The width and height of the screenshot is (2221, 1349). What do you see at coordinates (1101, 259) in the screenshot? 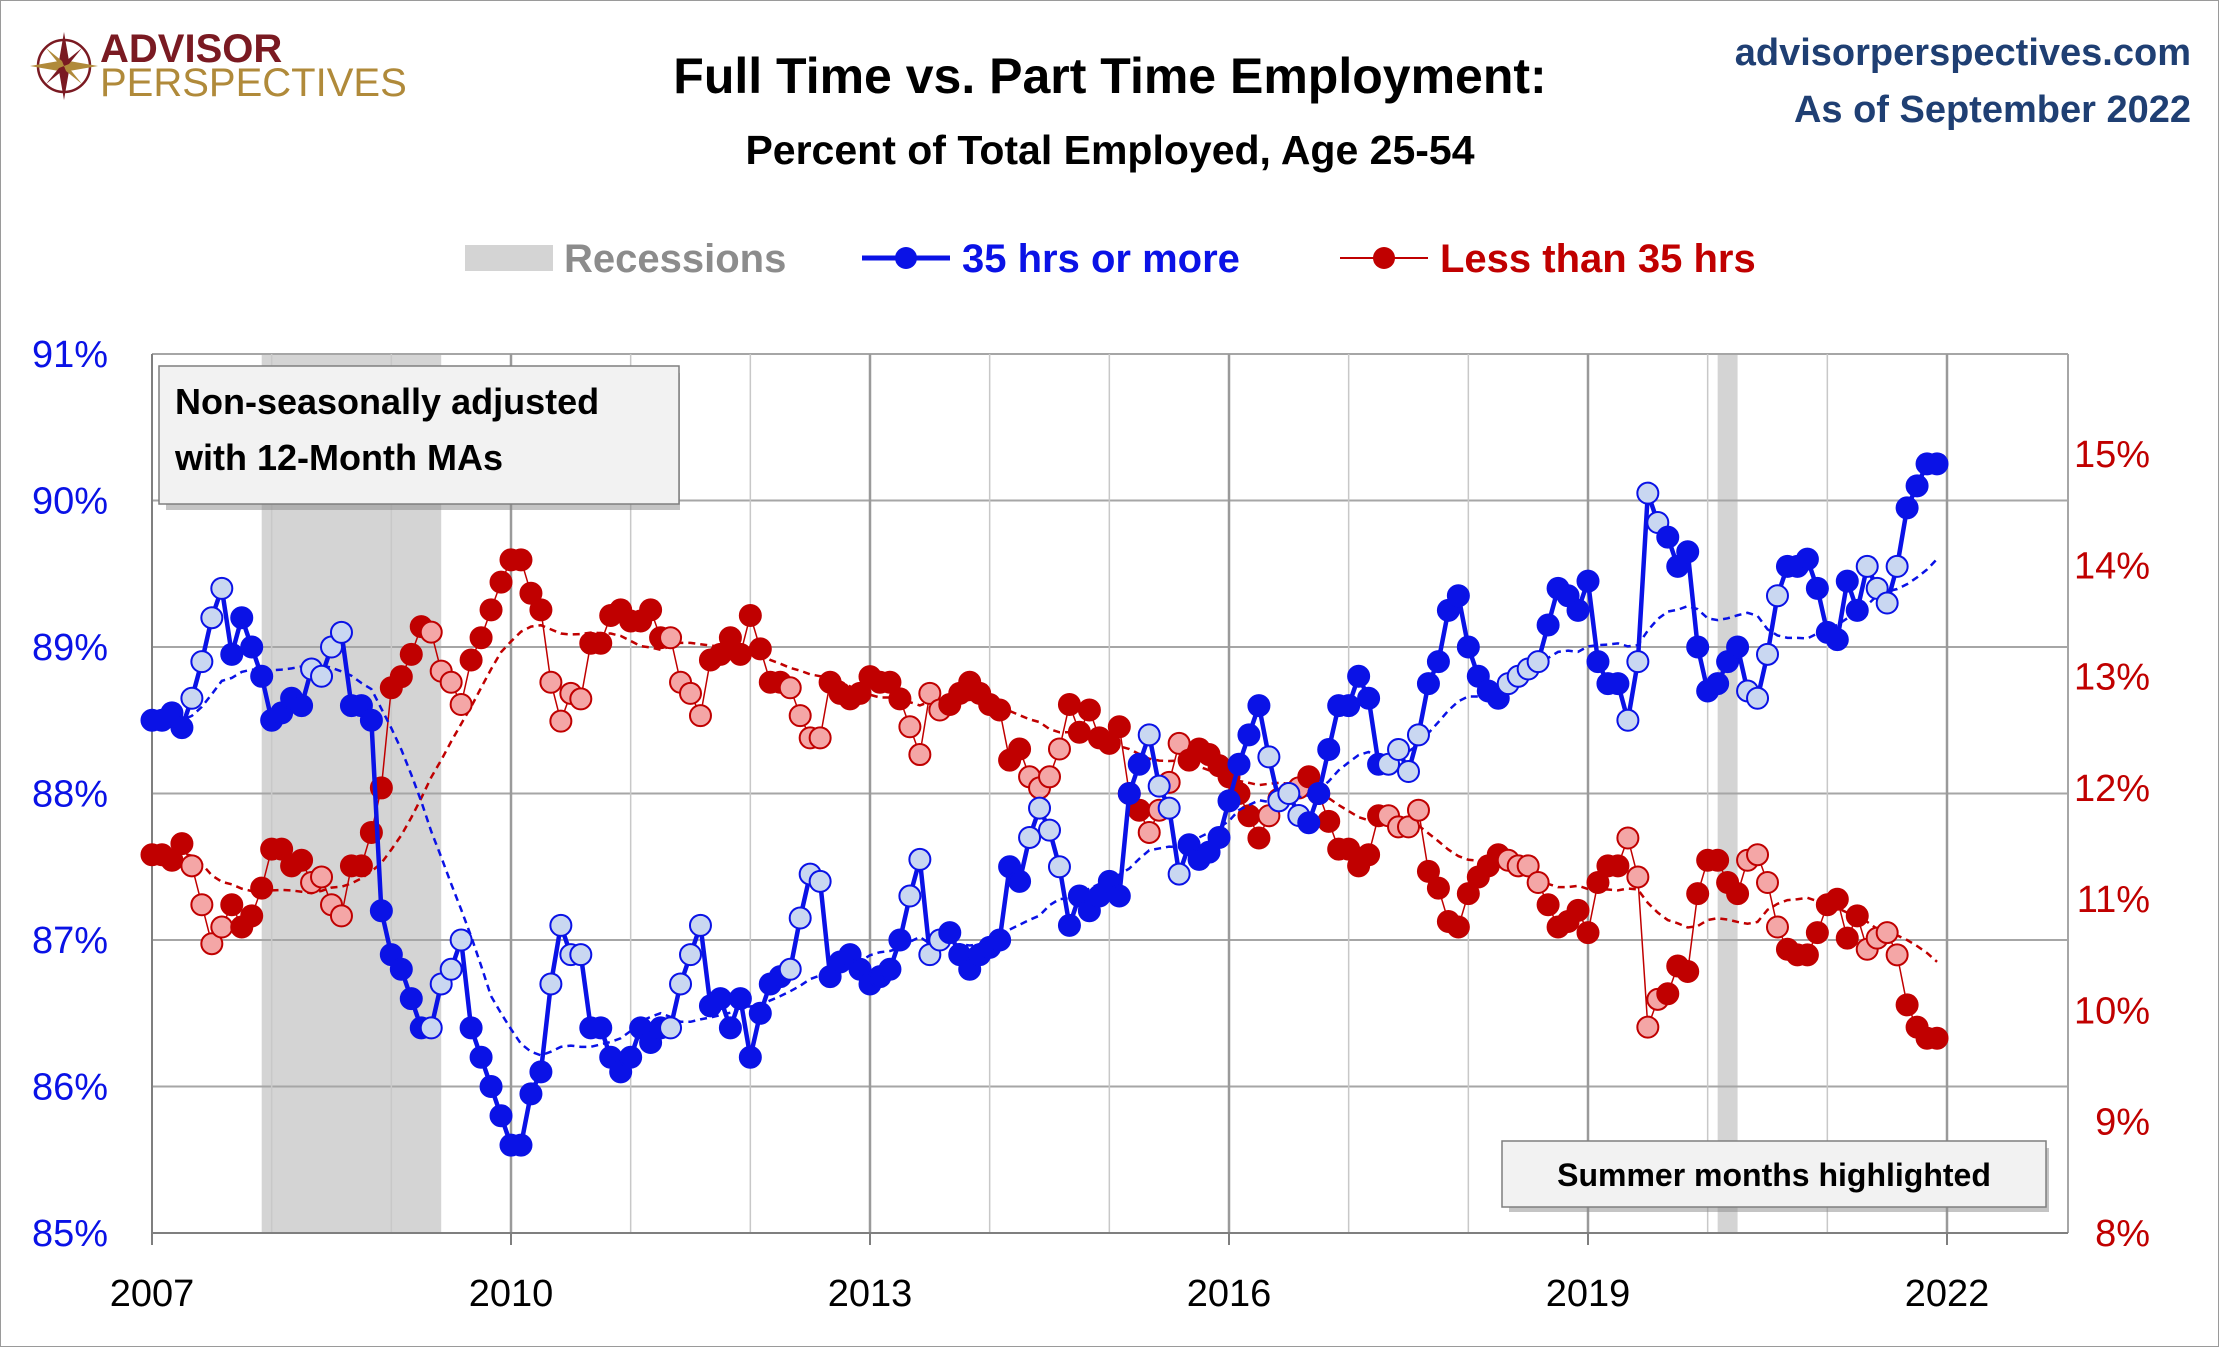
I see `legend-full-label: 35 hrs or more` at bounding box center [1101, 259].